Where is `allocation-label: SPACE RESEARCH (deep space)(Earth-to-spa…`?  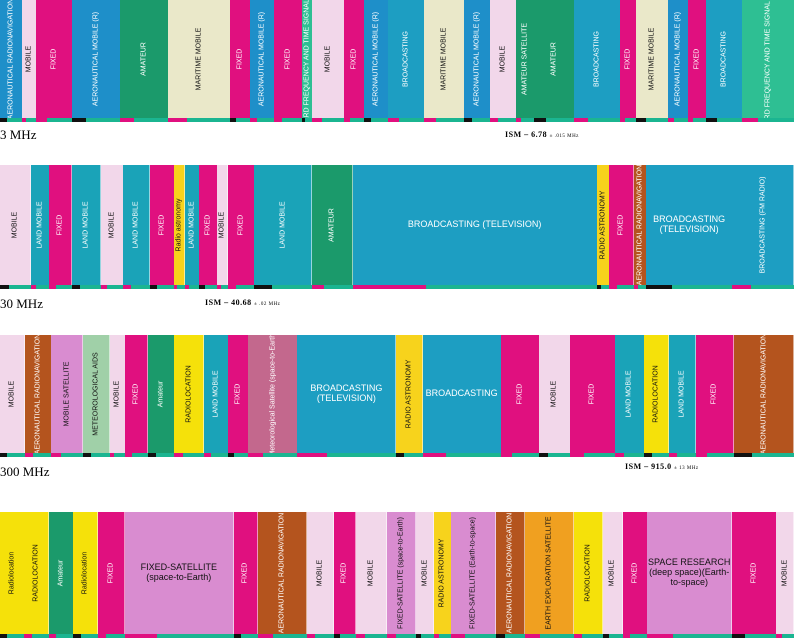
allocation-label: SPACE RESEARCH (deep space)(Earth-to-spa… is located at coordinates (689, 572).